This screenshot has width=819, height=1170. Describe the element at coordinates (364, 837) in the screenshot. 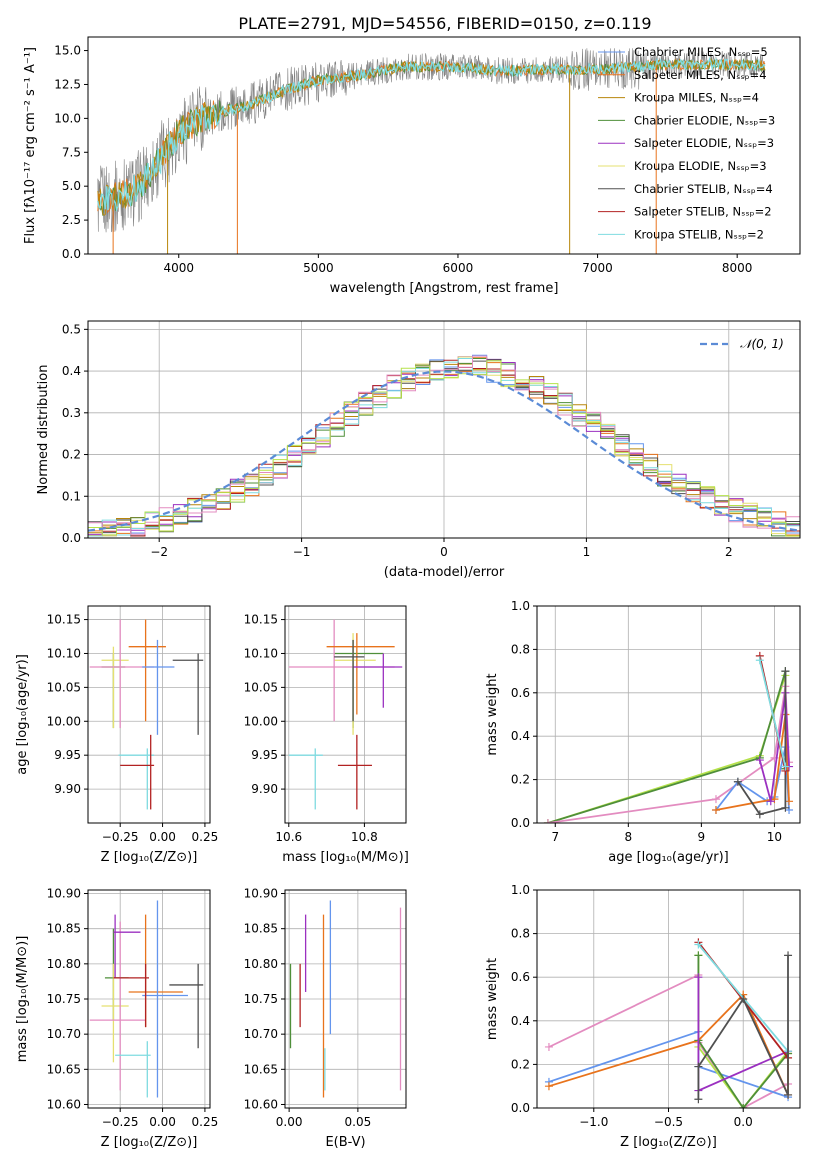

I see `x-tick-label: 10.8` at that location.